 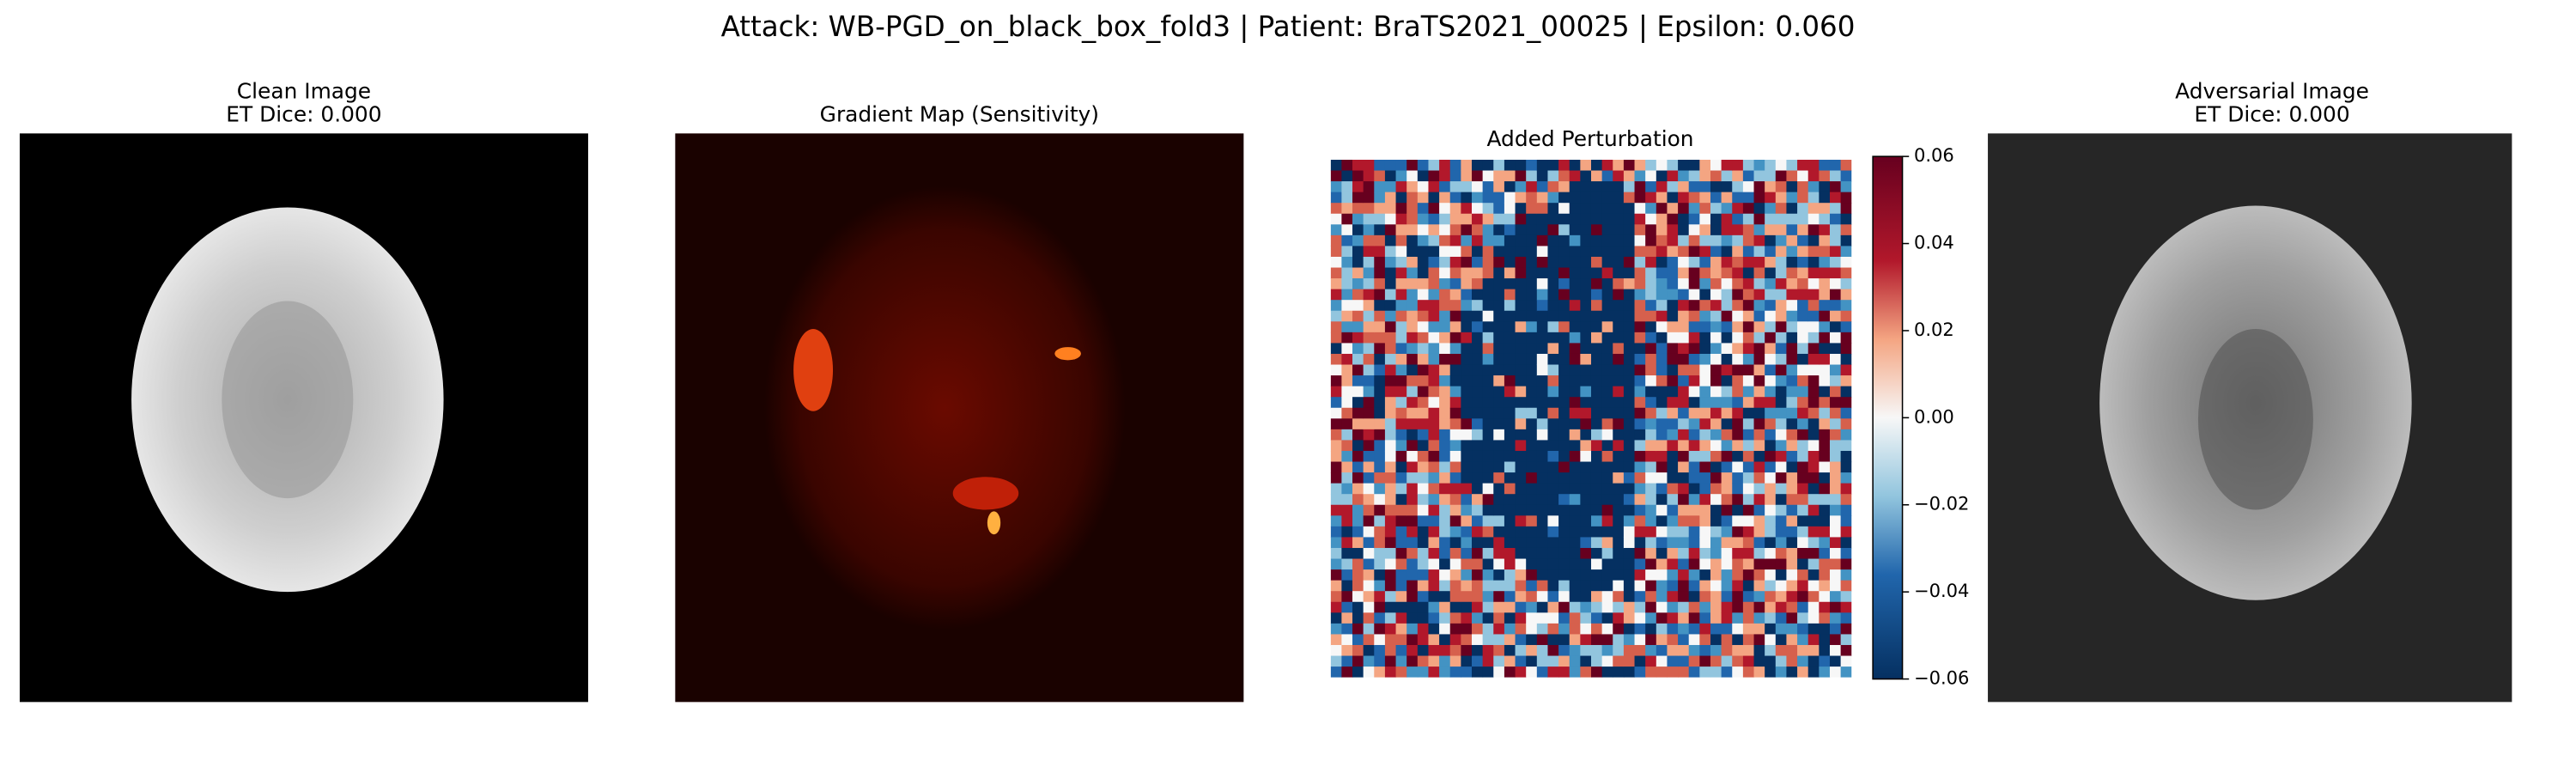 What do you see at coordinates (1934, 155) in the screenshot?
I see `colorbar-tick-label: 0.06` at bounding box center [1934, 155].